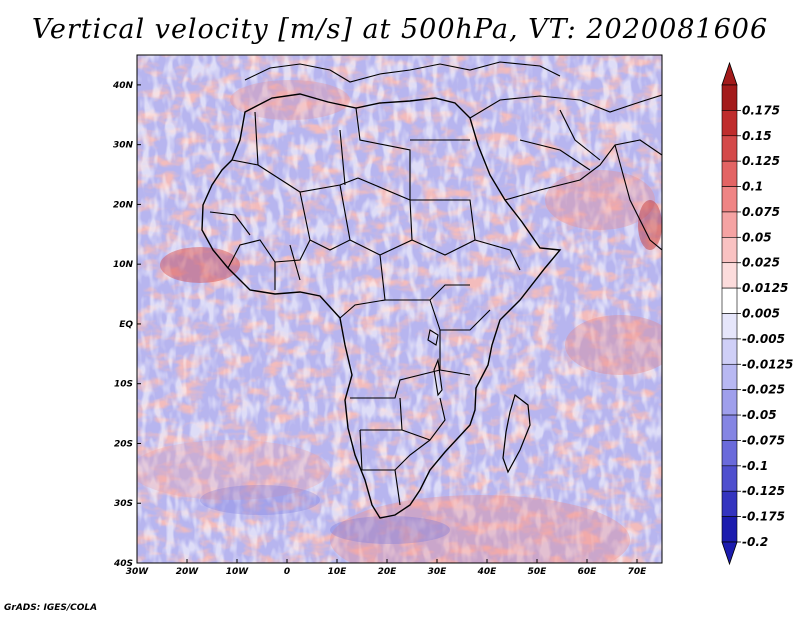 This screenshot has height=618, width=800. Describe the element at coordinates (538, 572) in the screenshot. I see `lon-label: 50E` at that location.